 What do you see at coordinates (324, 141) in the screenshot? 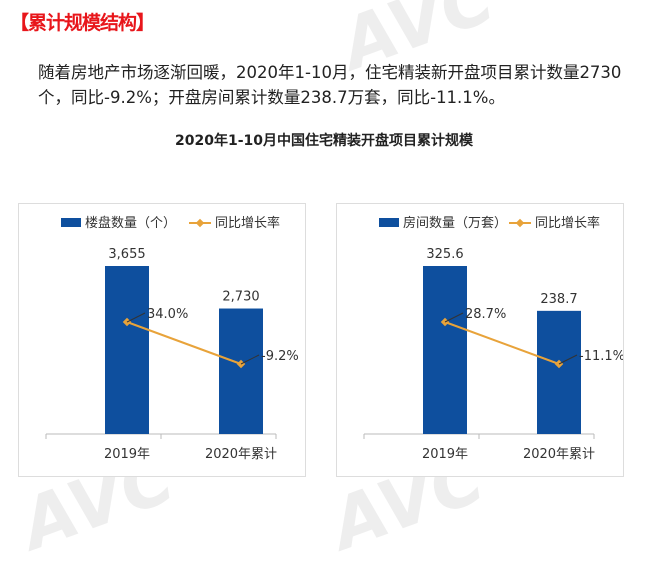
I see `chart-title: 2020年1-10月中国住宅精装开盘项目累计规模` at bounding box center [324, 141].